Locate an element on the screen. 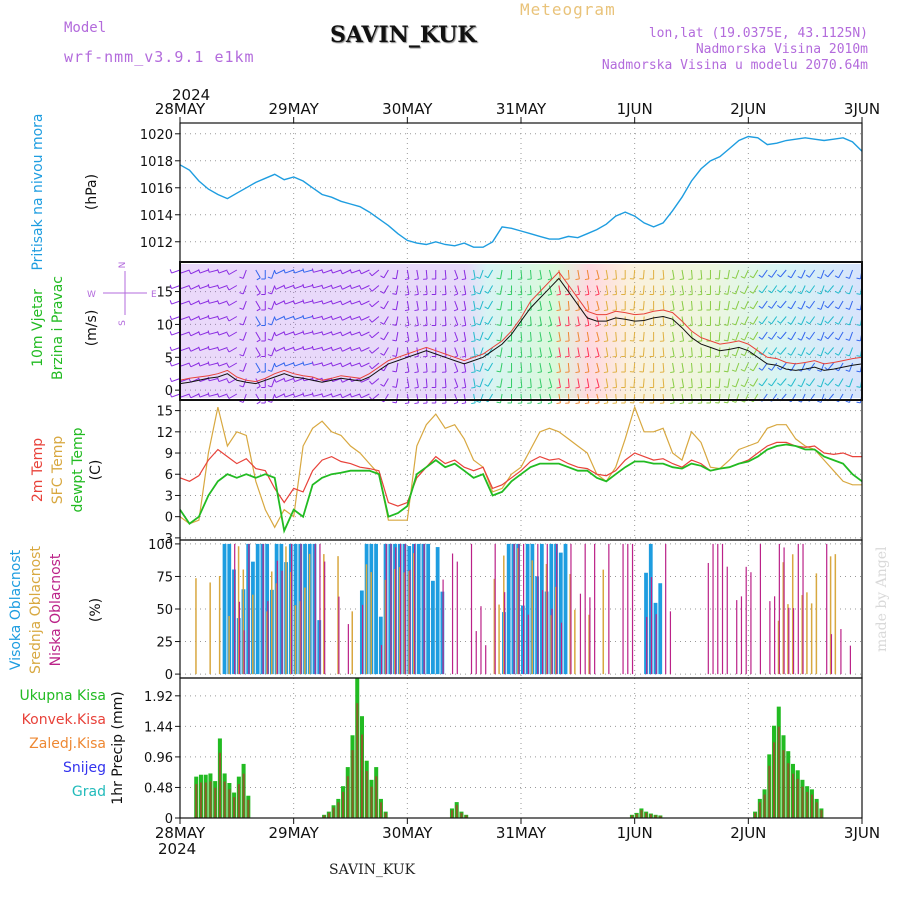 This screenshot has height=900, width=900. precip-panel: 0 0.48 0.96 1.44 1.92 is located at coordinates (503, 752).